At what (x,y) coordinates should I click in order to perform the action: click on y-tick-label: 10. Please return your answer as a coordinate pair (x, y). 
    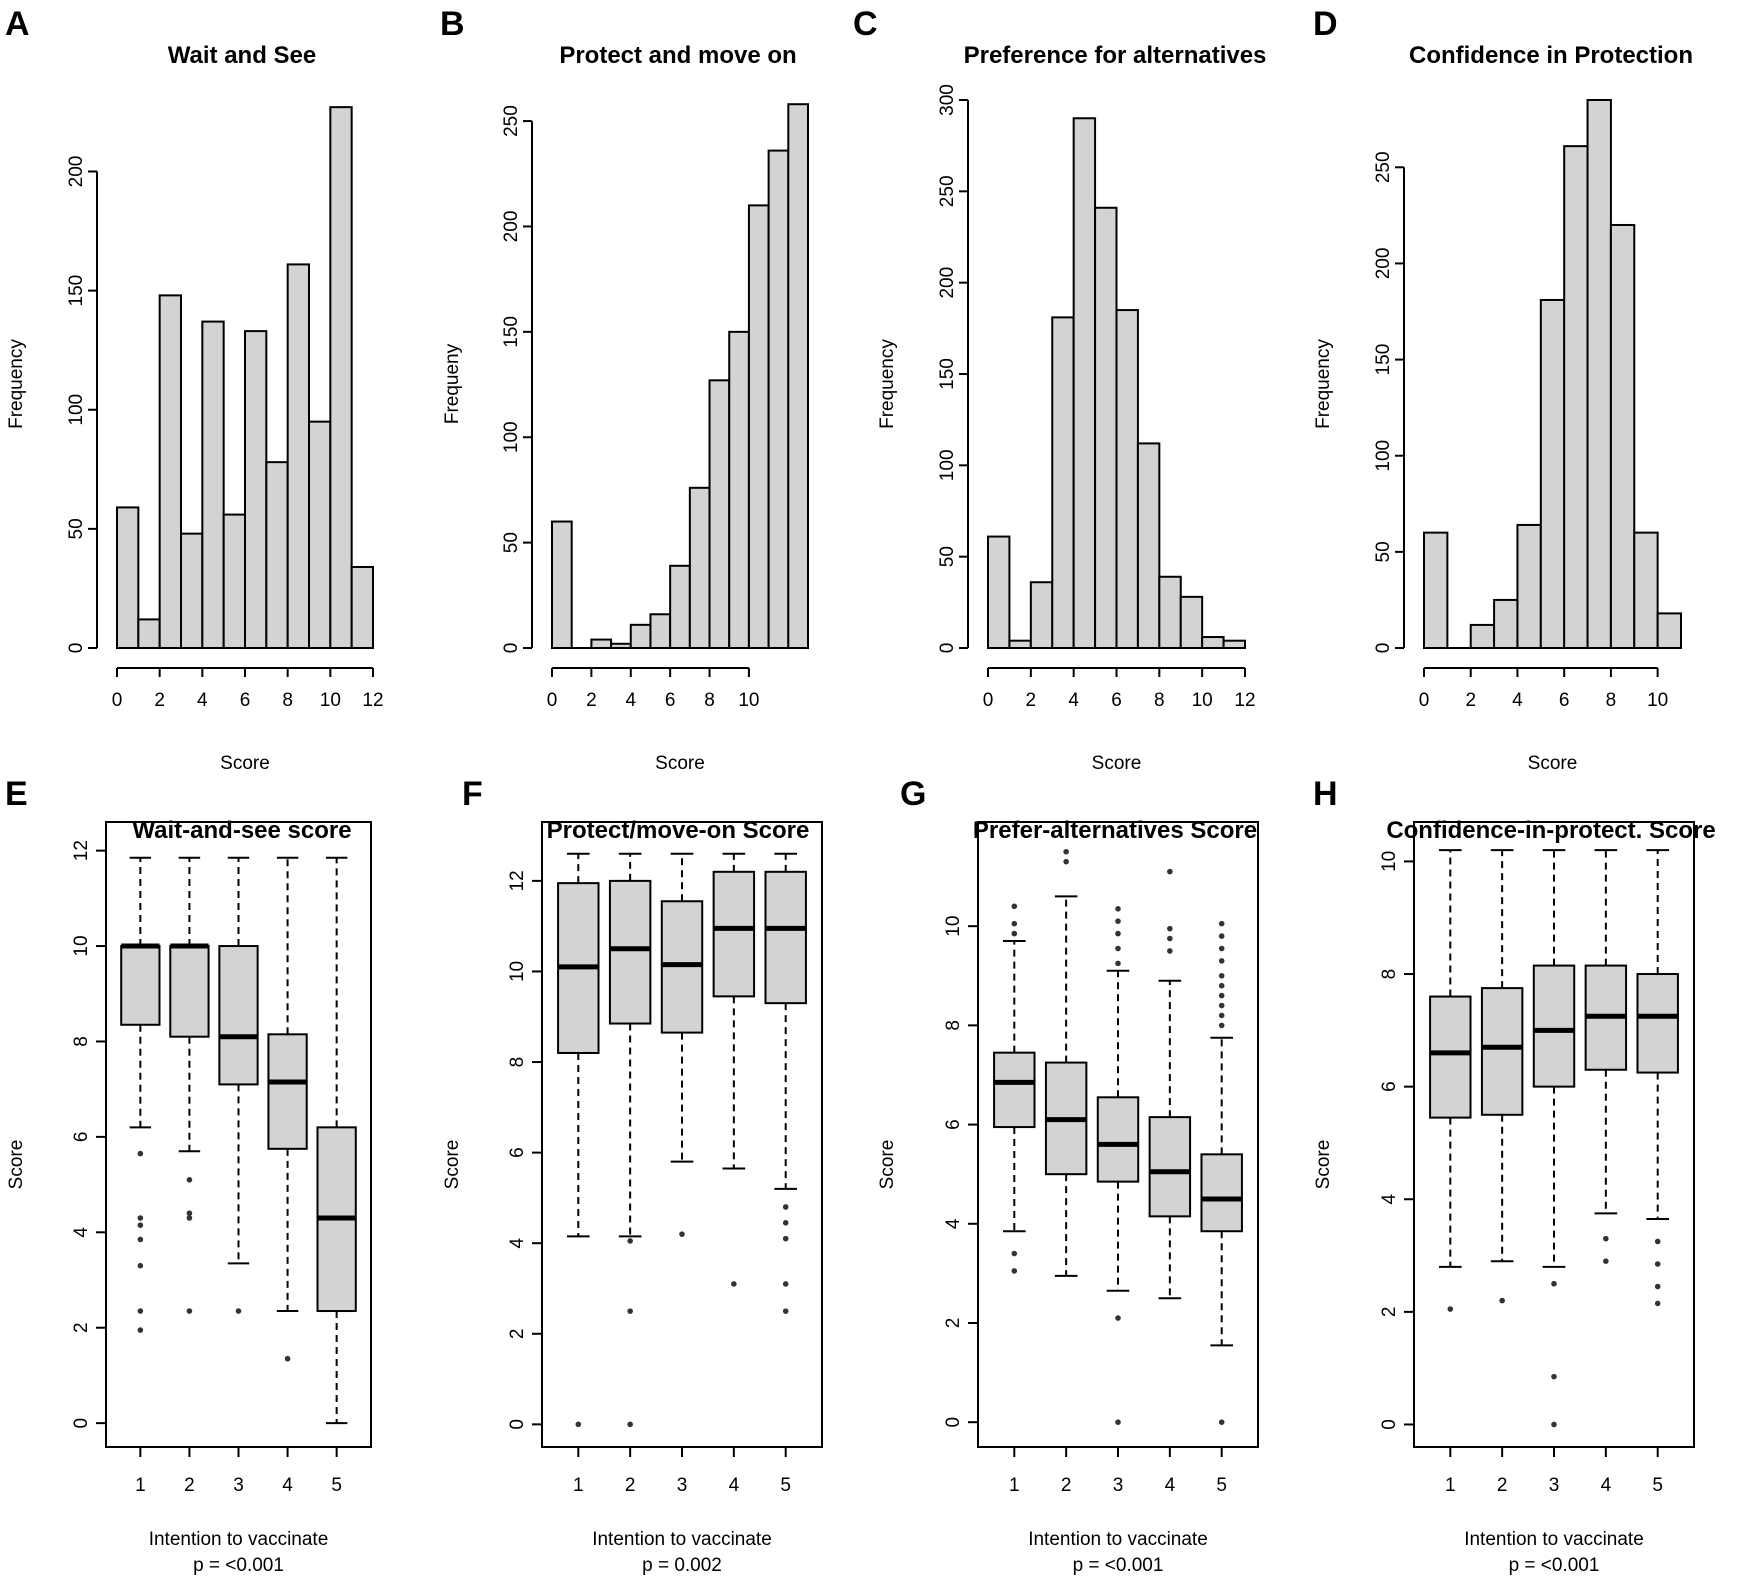
    Looking at the image, I should click on (1389, 861).